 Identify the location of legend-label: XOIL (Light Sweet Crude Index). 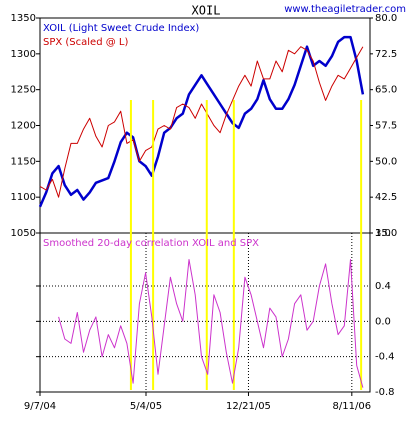
(121, 28).